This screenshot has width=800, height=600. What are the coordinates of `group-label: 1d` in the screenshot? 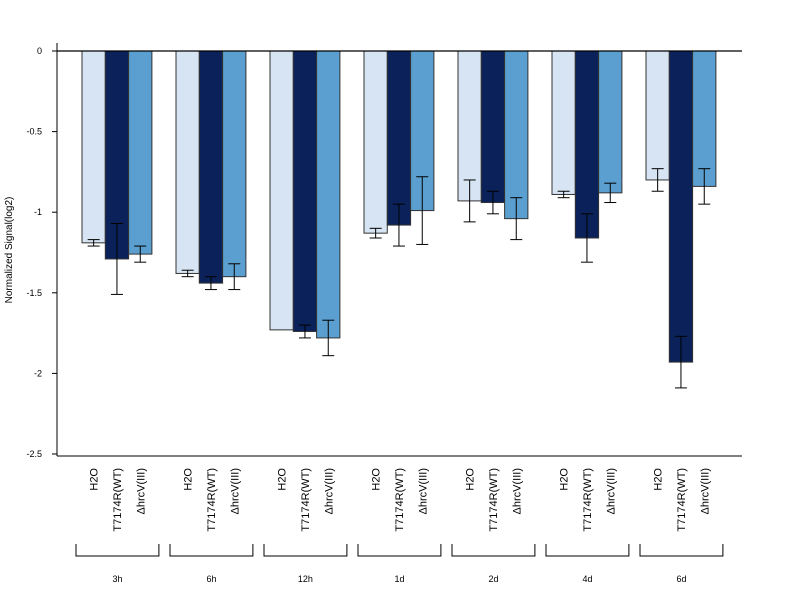 It's located at (399, 579).